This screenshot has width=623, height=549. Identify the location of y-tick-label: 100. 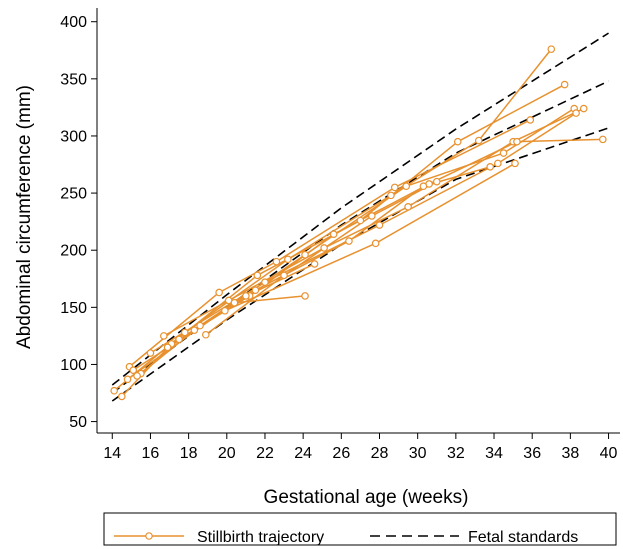
(73, 365).